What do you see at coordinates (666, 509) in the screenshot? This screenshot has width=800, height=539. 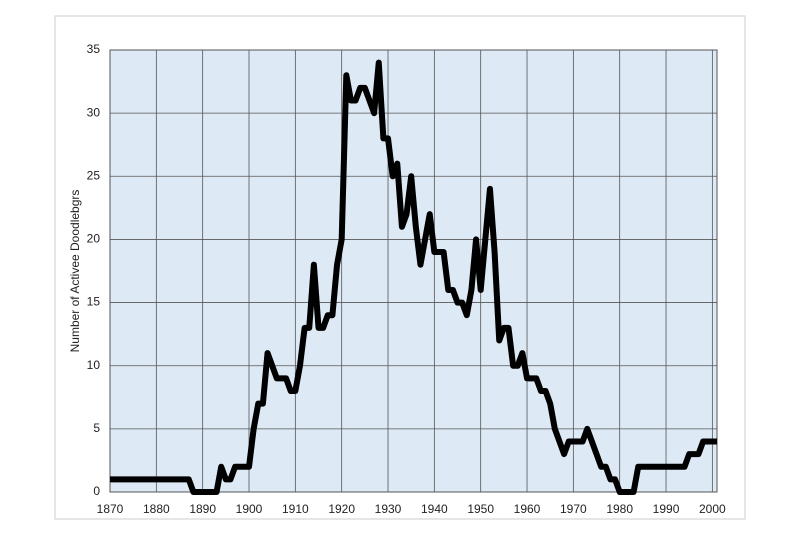 I see `x-tick-label: 1990` at bounding box center [666, 509].